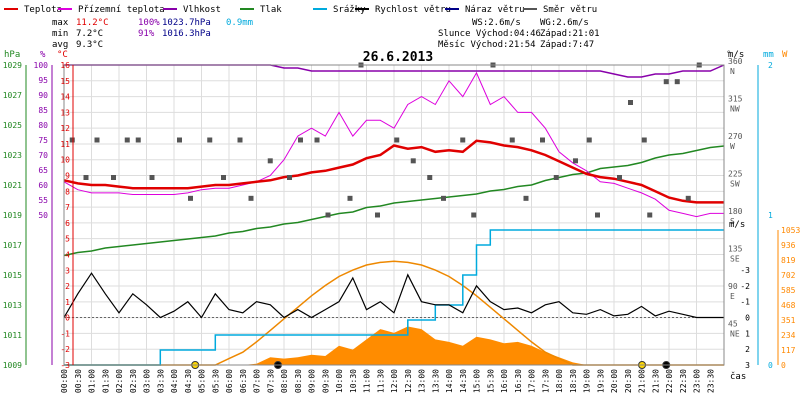 The width and height of the screenshot is (800, 400). Describe the element at coordinates (65, 81) in the screenshot. I see `degc-tick-label: 15` at that location.